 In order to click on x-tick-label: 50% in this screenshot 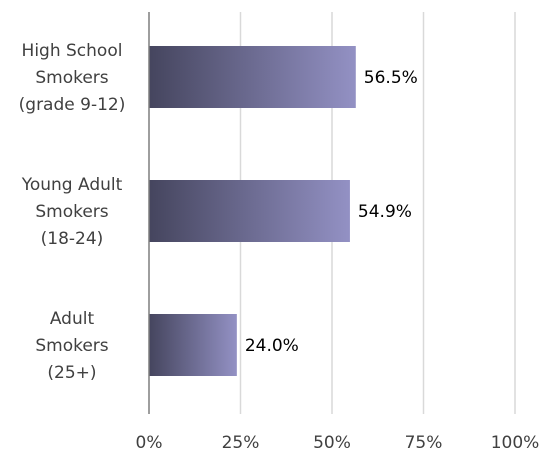, I will do `click(332, 443)`.